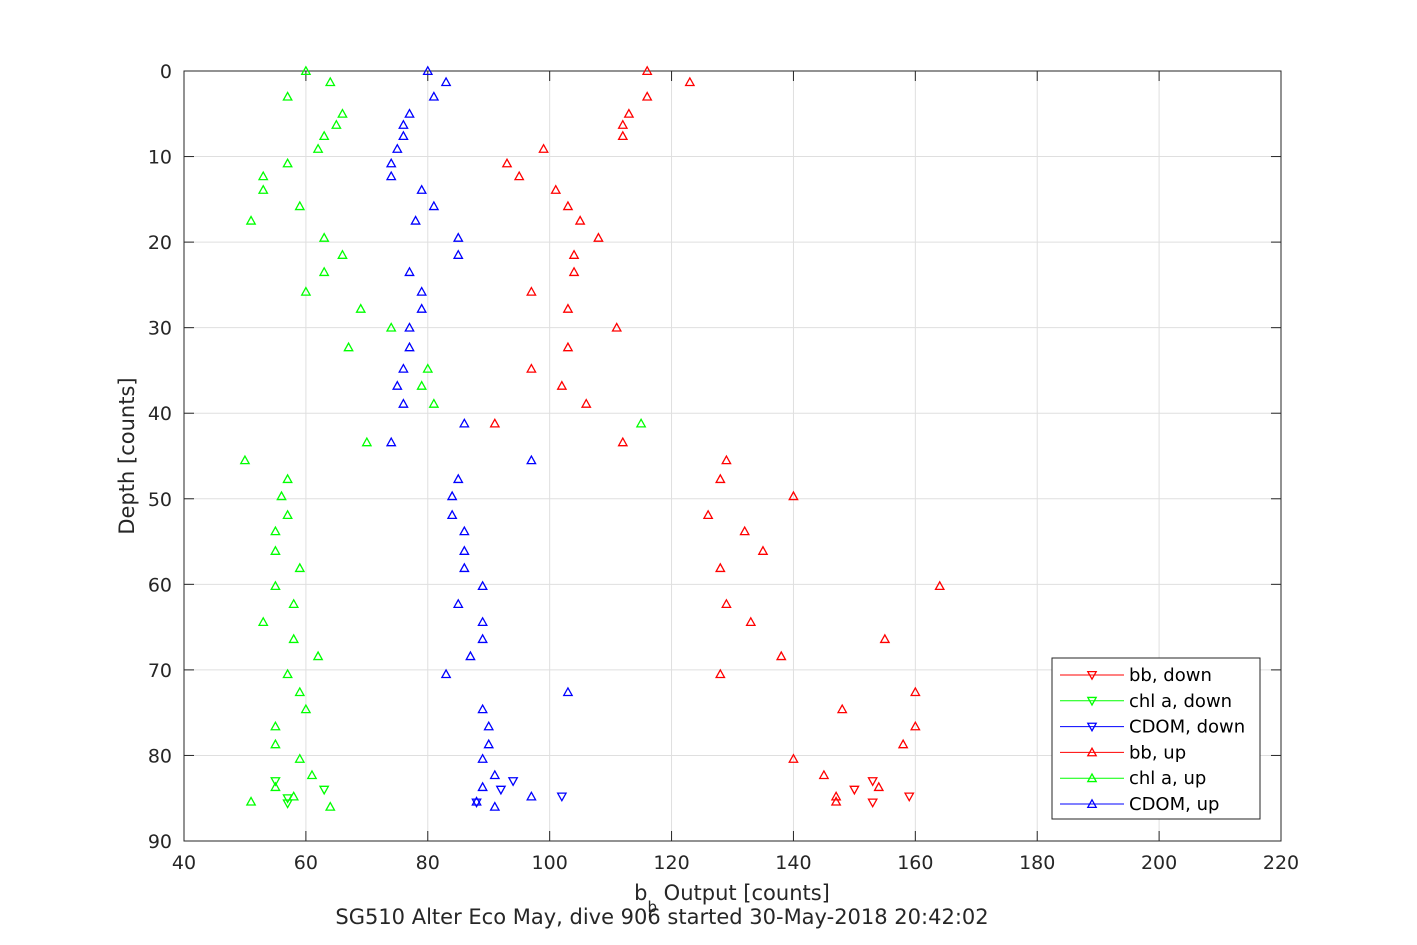 The width and height of the screenshot is (1417, 945). What do you see at coordinates (1092, 727) in the screenshot?
I see `legend-marker-cdom-down` at bounding box center [1092, 727].